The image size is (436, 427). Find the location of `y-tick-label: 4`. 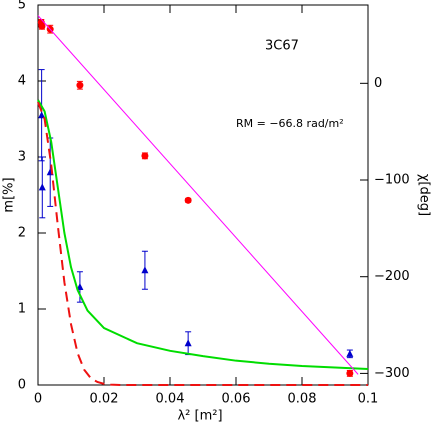

y-tick-label: 4 is located at coordinates (22, 81).